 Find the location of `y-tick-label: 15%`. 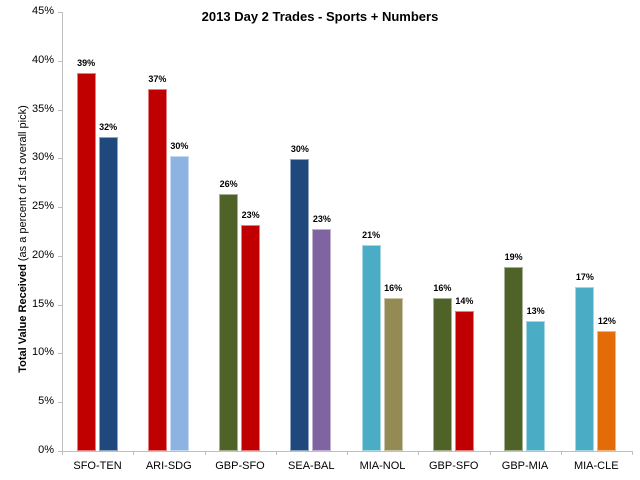

y-tick-label: 15% is located at coordinates (42, 303).